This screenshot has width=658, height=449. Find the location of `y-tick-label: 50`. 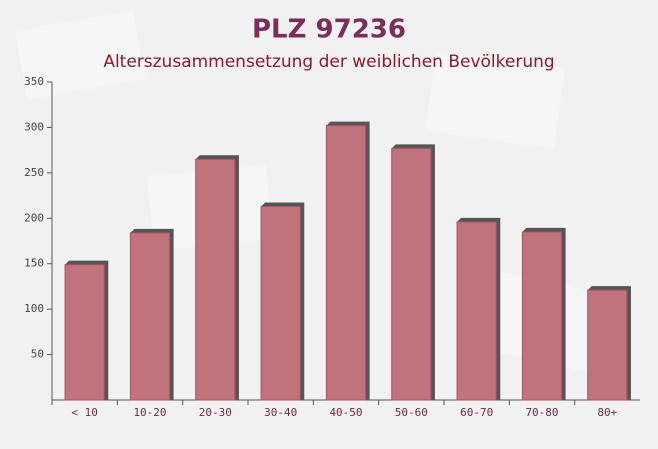

y-tick-label: 50 is located at coordinates (37, 354).